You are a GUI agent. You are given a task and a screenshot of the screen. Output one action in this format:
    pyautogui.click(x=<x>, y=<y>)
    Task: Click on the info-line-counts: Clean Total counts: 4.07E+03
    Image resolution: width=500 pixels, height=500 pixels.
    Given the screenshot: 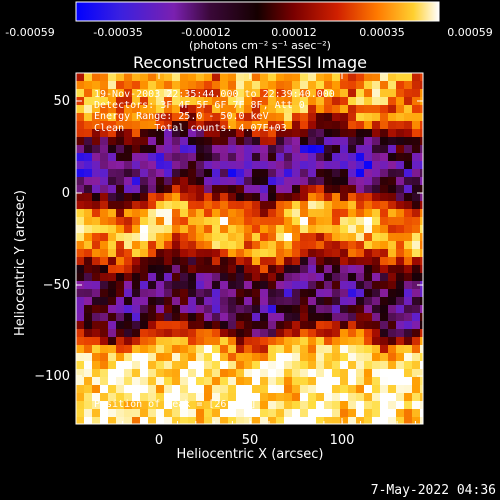 What is the action you would take?
    pyautogui.click(x=190, y=128)
    